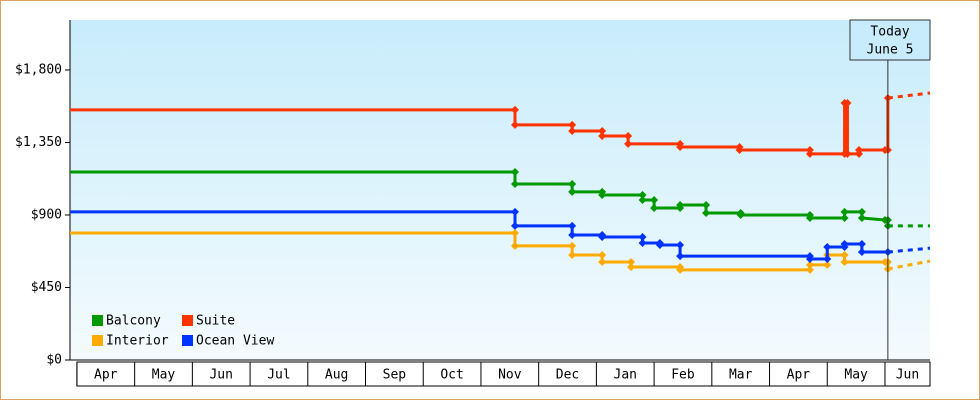 The image size is (980, 400). What do you see at coordinates (741, 375) in the screenshot?
I see `x-tick-label: Mar` at bounding box center [741, 375].